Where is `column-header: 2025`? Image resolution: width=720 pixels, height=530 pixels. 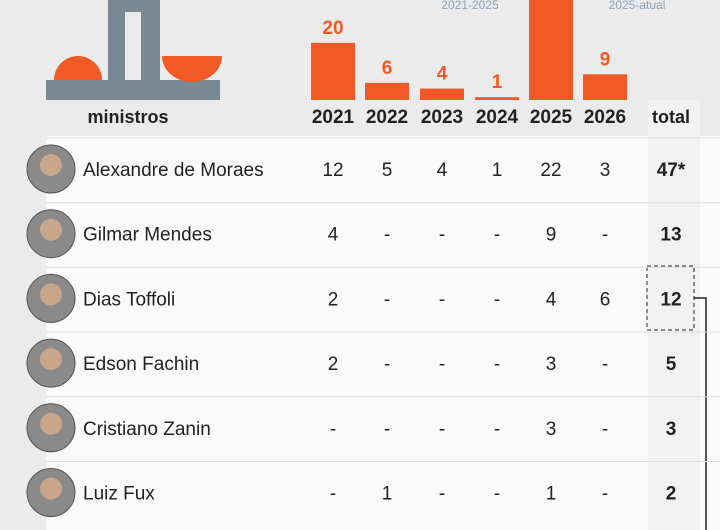 column-header: 2025 is located at coordinates (551, 117).